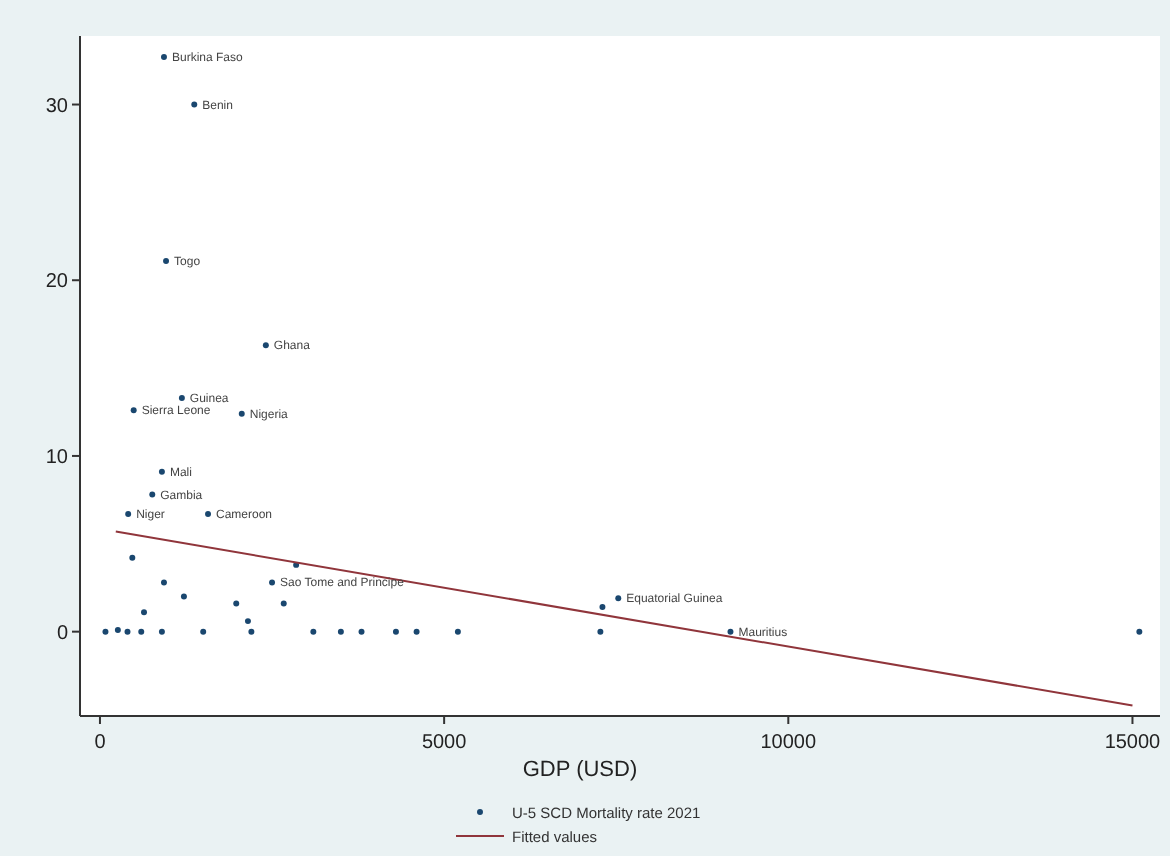 The image size is (1170, 856). I want to click on x-tick-label: 5000, so click(444, 743).